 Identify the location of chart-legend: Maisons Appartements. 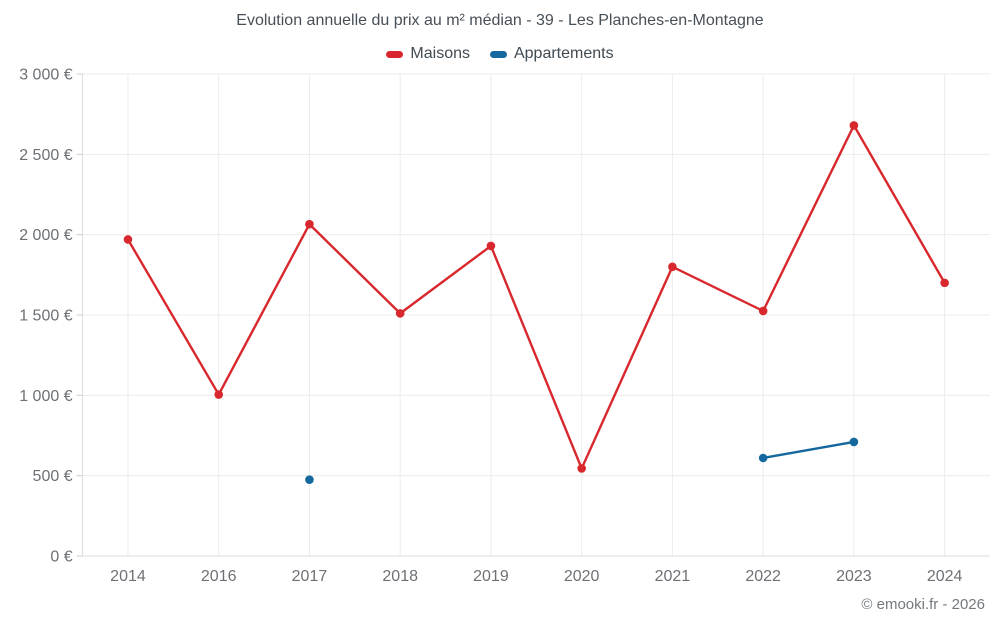
(500, 54).